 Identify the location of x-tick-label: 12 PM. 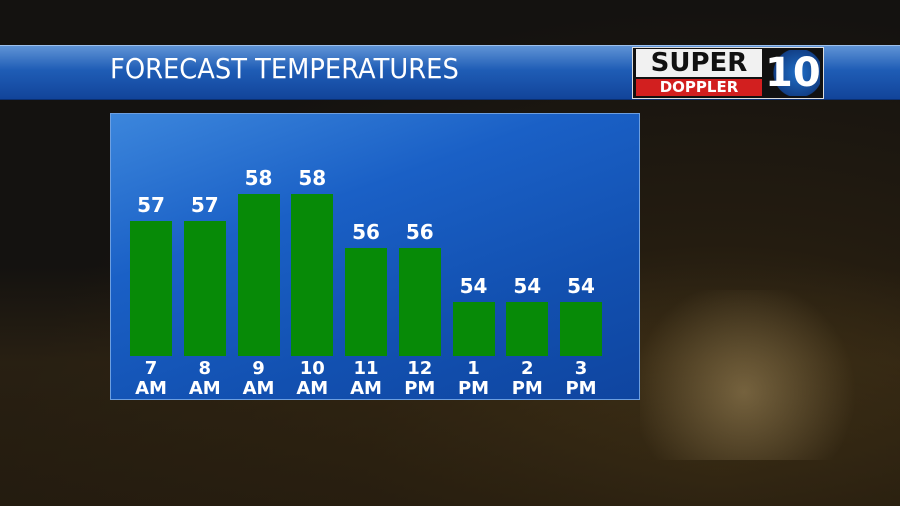
(420, 378).